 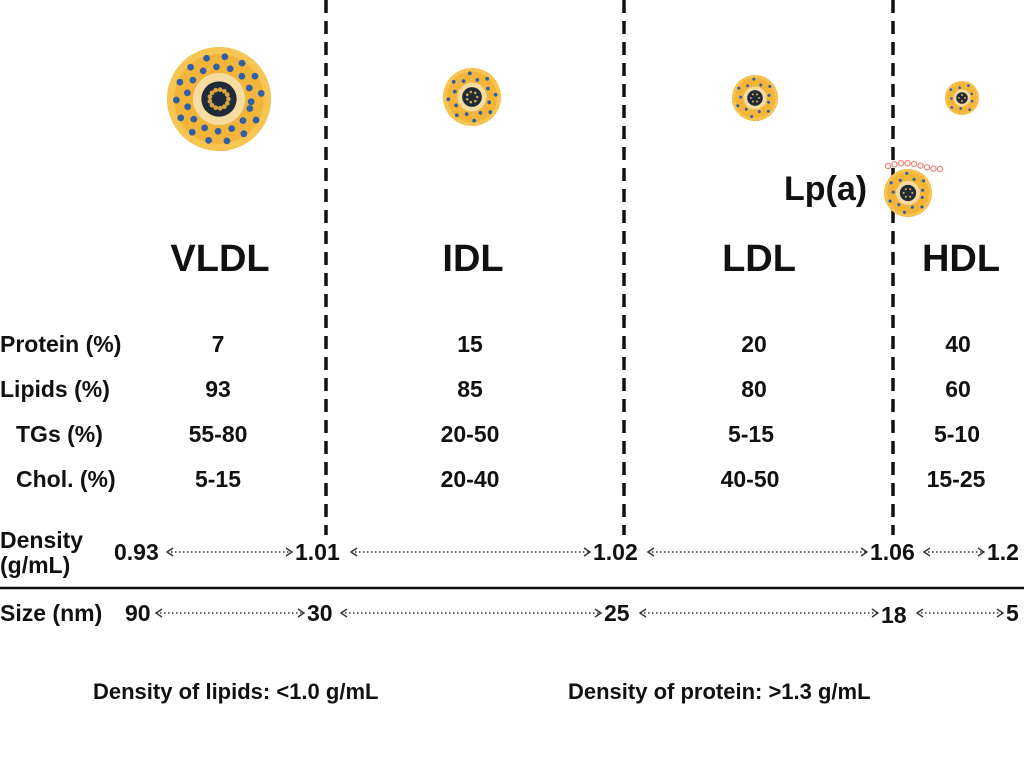 What do you see at coordinates (218, 479) in the screenshot?
I see `vldl-chol: 5-15` at bounding box center [218, 479].